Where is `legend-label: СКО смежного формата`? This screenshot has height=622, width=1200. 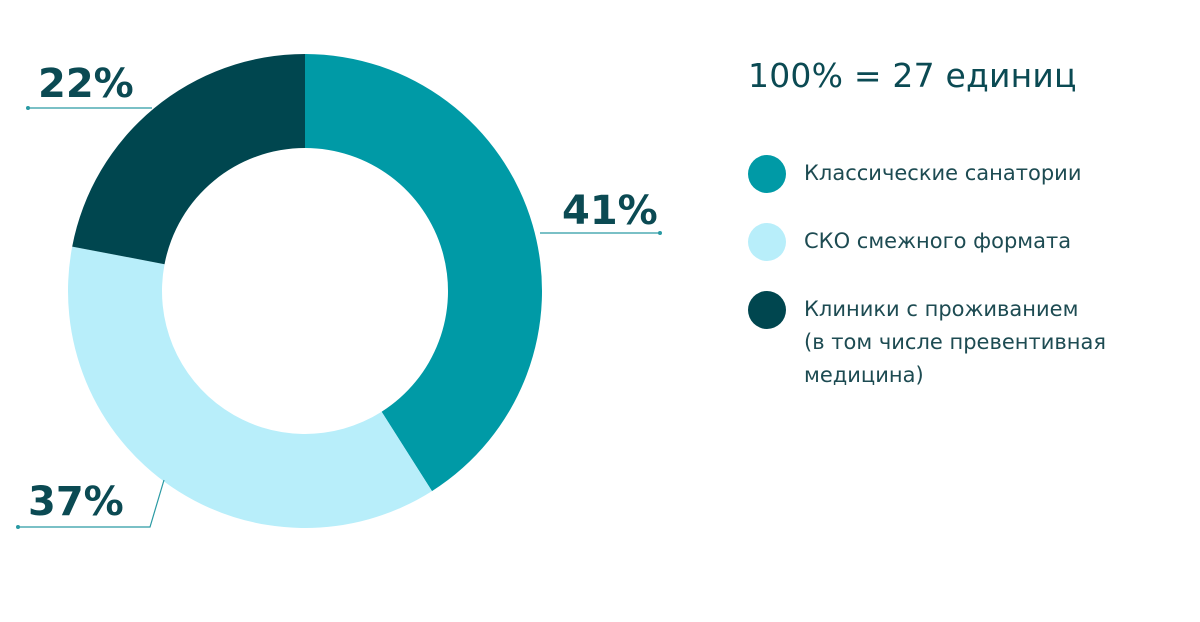
legend-label: СКО смежного формата is located at coordinates (938, 241).